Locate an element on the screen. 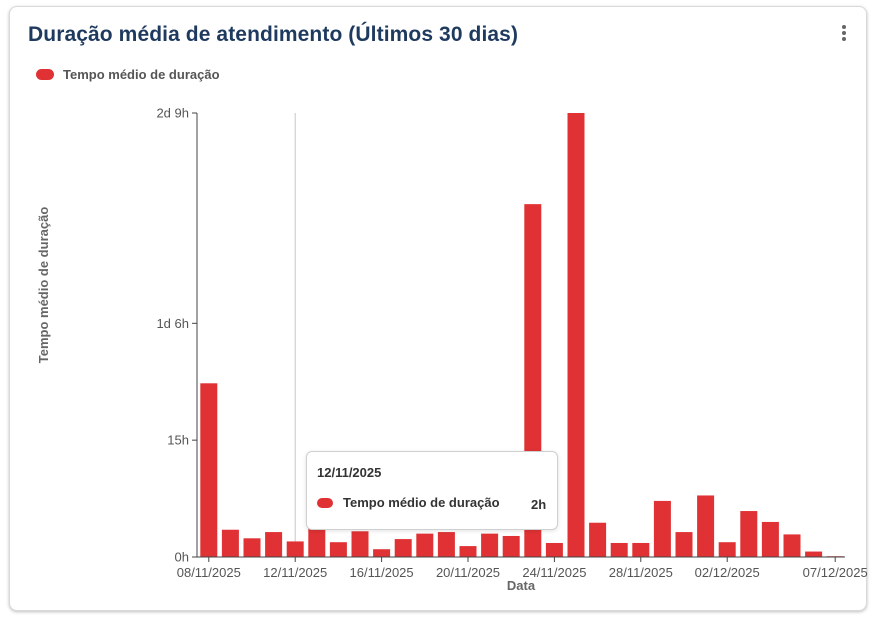 This screenshot has height=620, width=877. y-tick-label: 15h is located at coordinates (178, 440).